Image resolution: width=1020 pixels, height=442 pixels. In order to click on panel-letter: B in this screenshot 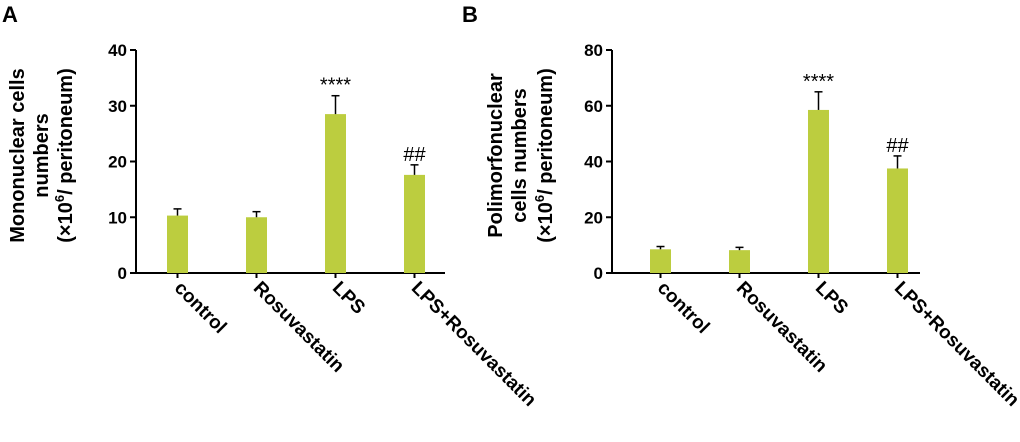, I will do `click(470, 14)`.